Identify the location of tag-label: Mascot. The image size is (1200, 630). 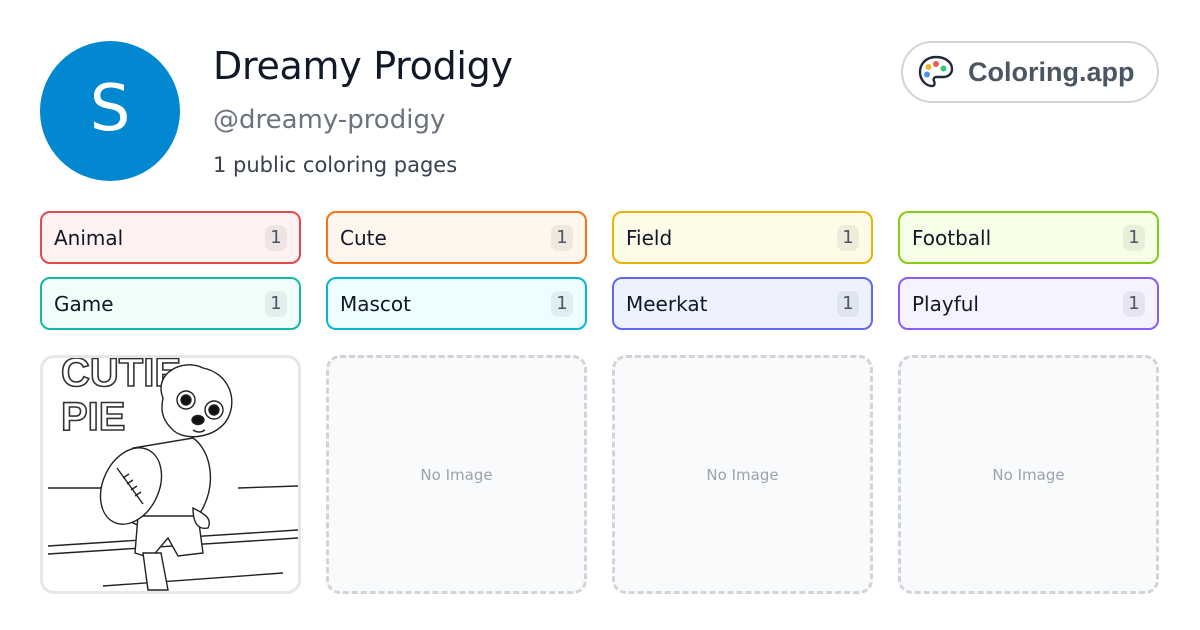
(376, 303).